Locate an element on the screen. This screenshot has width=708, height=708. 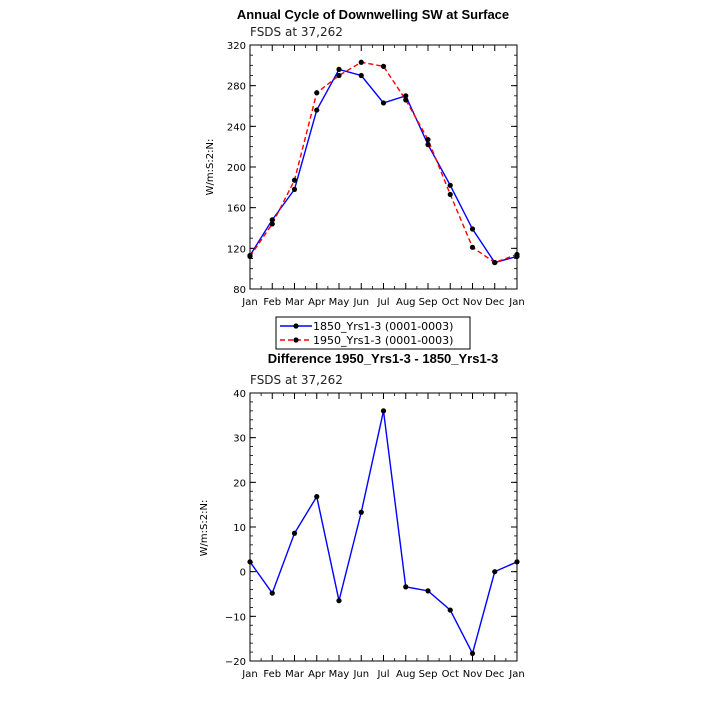
chart1-series-points is located at coordinates (383, 162).